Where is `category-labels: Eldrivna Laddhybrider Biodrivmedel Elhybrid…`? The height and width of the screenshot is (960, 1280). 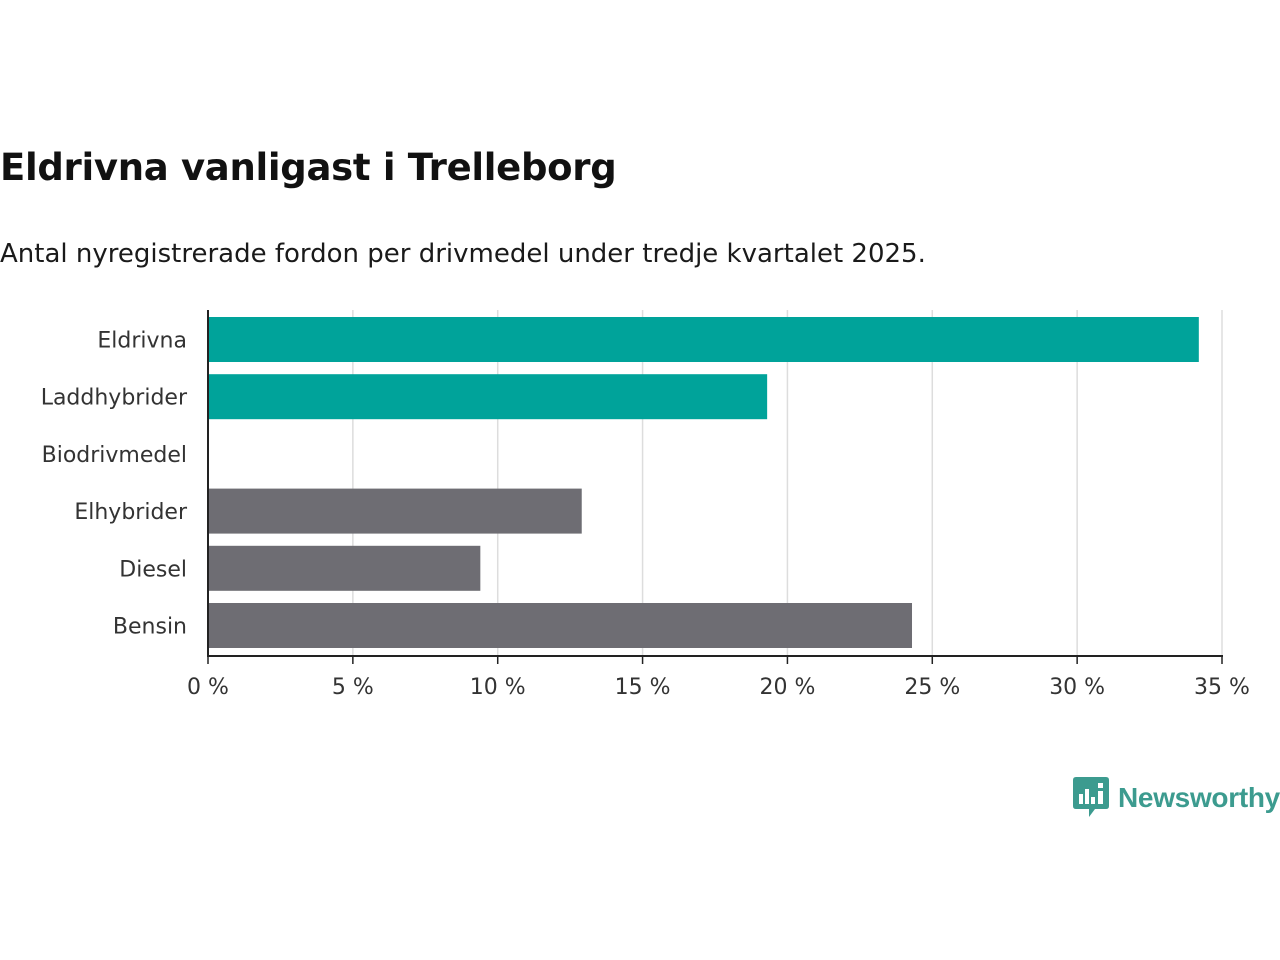 category-labels: Eldrivna Laddhybrider Biodrivmedel Elhybrid… is located at coordinates (114, 484).